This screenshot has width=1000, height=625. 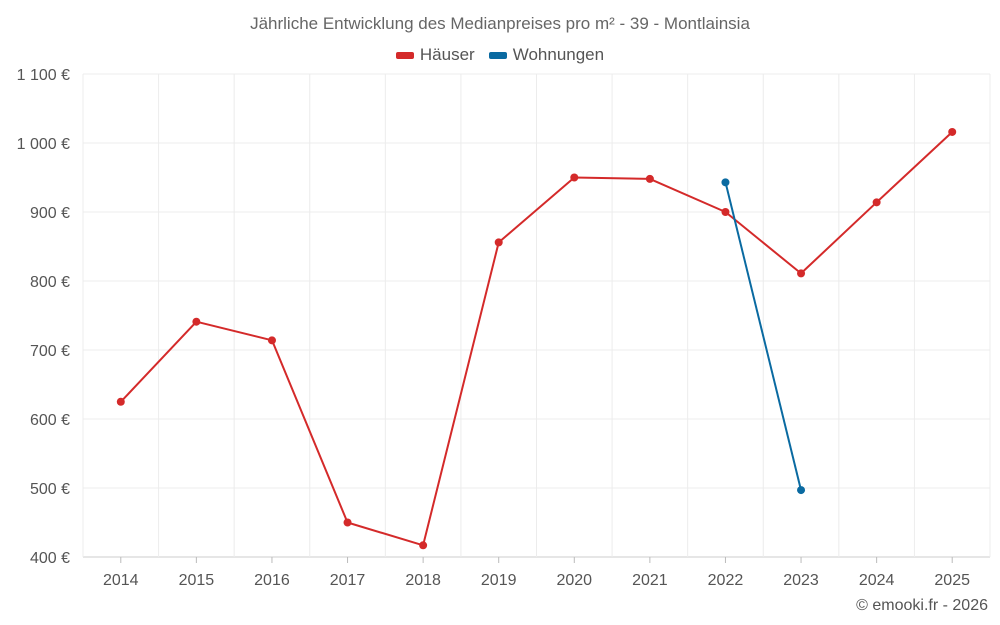 What do you see at coordinates (726, 580) in the screenshot?
I see `x-tick-label: 2022` at bounding box center [726, 580].